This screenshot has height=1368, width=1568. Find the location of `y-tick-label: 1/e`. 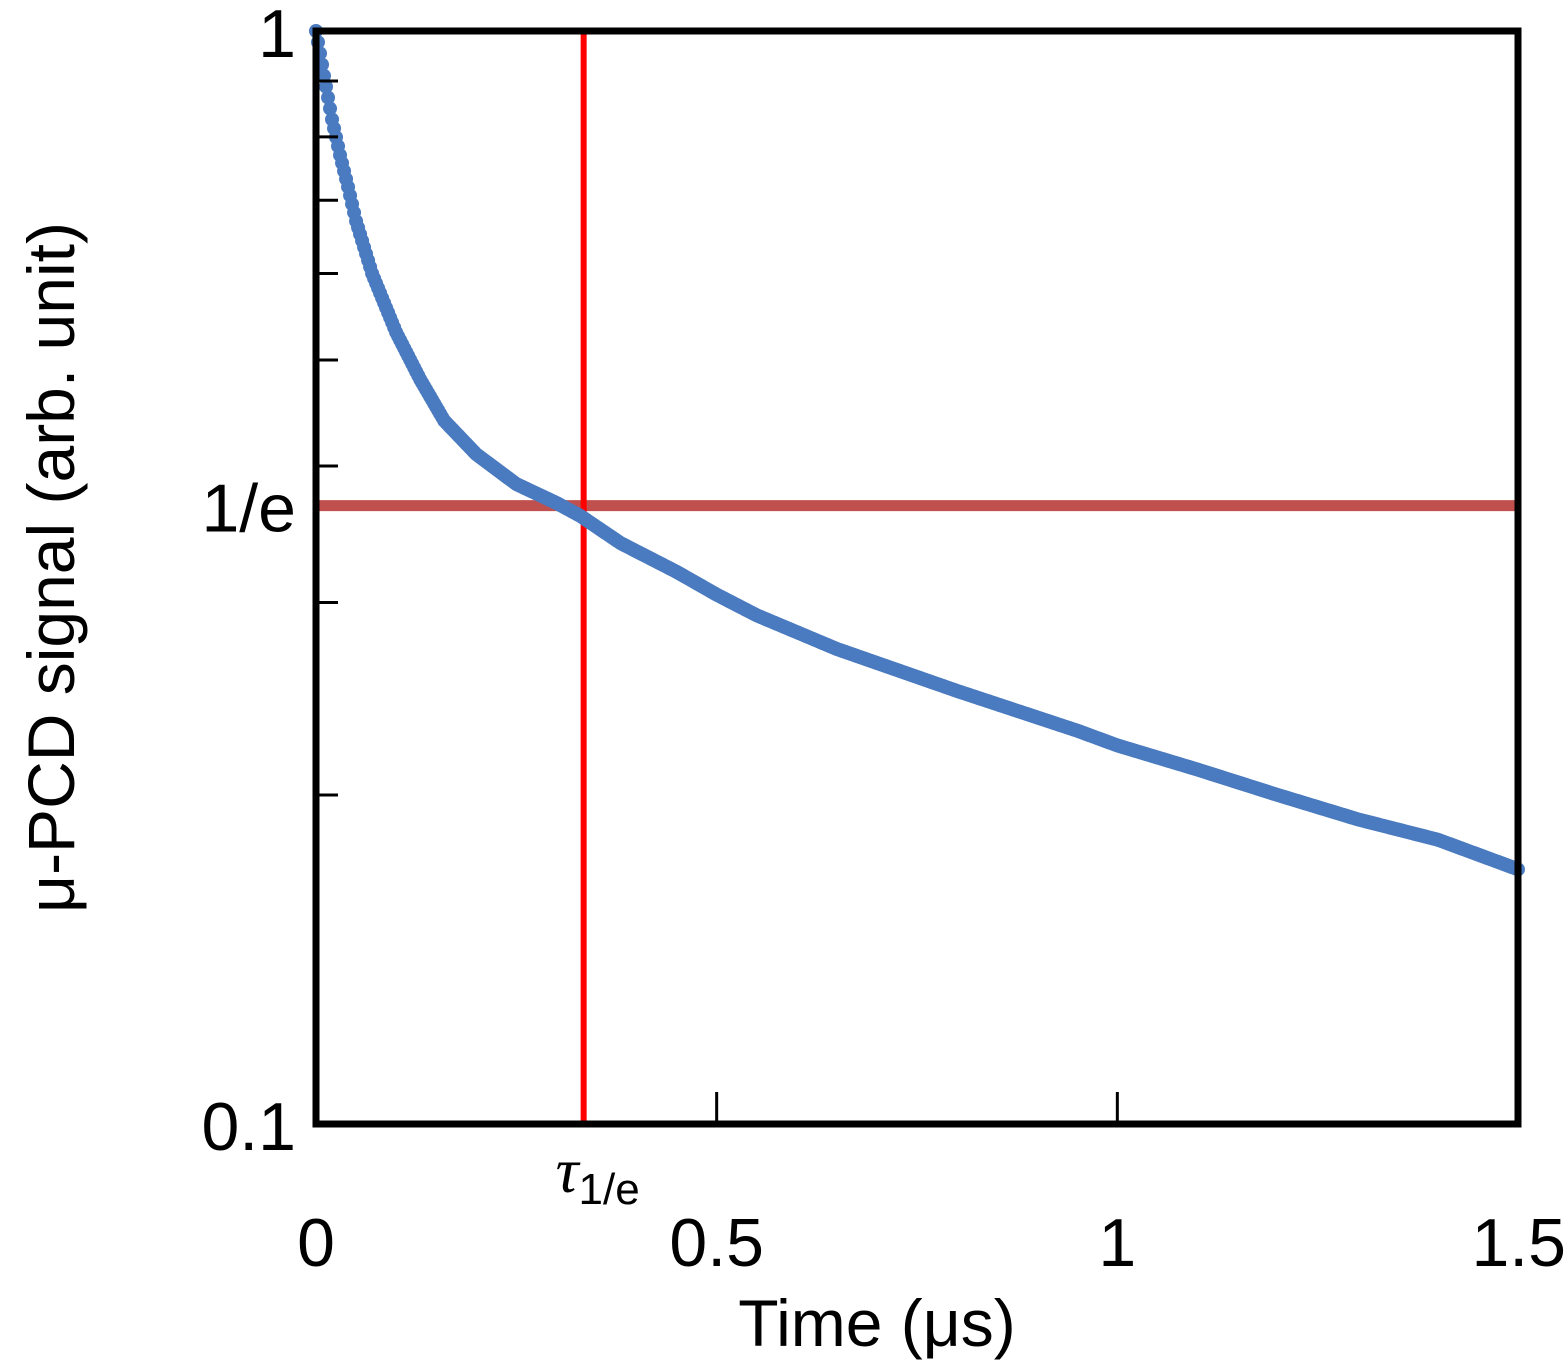

y-tick-label: 1/e is located at coordinates (248, 509).